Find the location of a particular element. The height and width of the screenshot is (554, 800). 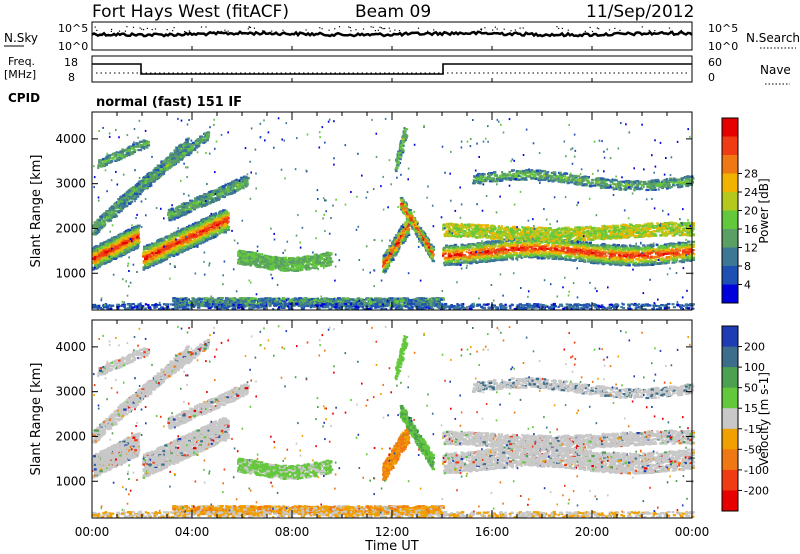

cpid-label: CPID is located at coordinates (24, 98).